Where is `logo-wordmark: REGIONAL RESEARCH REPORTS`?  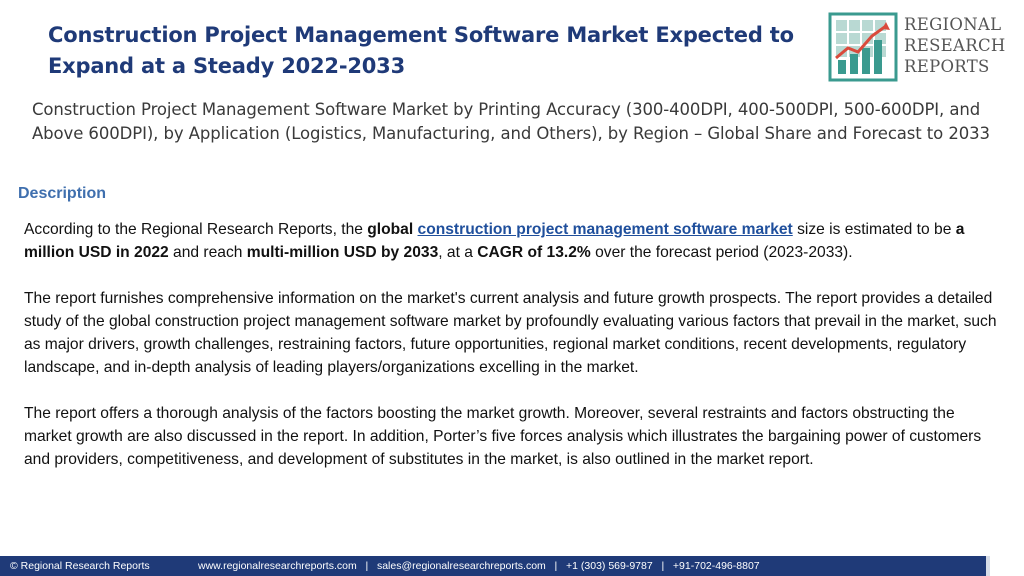
logo-wordmark: REGIONAL RESEARCH REPORTS is located at coordinates (959, 45).